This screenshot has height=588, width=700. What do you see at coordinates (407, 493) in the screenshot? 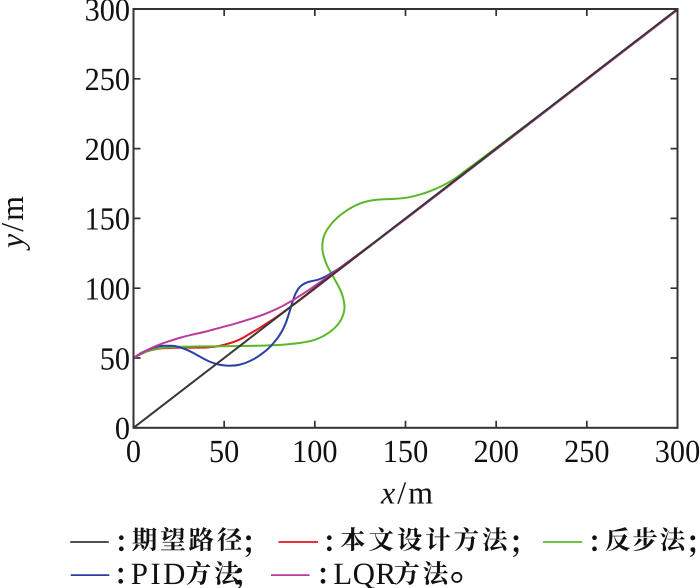
I see `svg-text: x/m` at bounding box center [407, 493].